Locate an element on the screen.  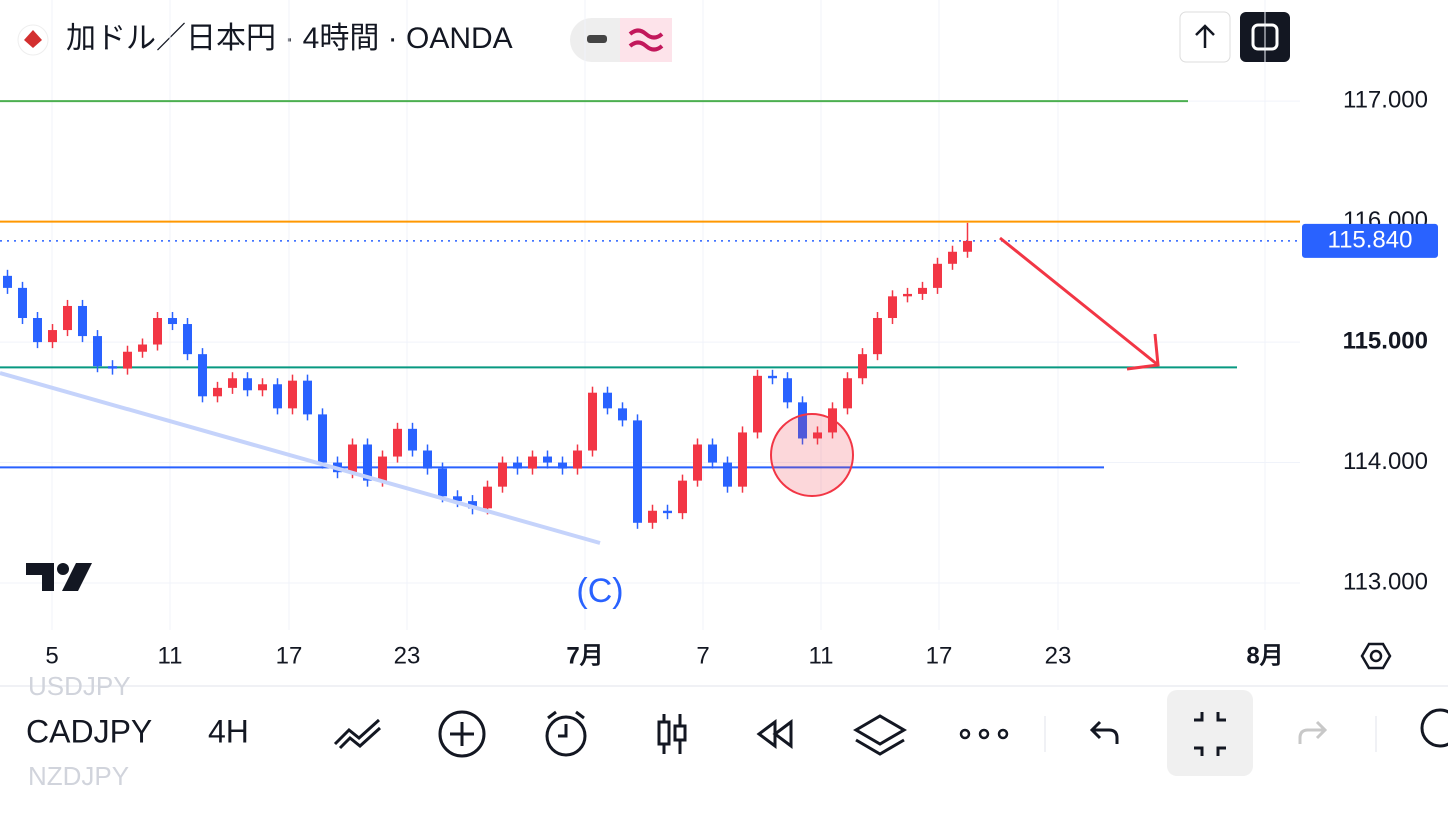
replay-icon is located at coordinates (774, 734).